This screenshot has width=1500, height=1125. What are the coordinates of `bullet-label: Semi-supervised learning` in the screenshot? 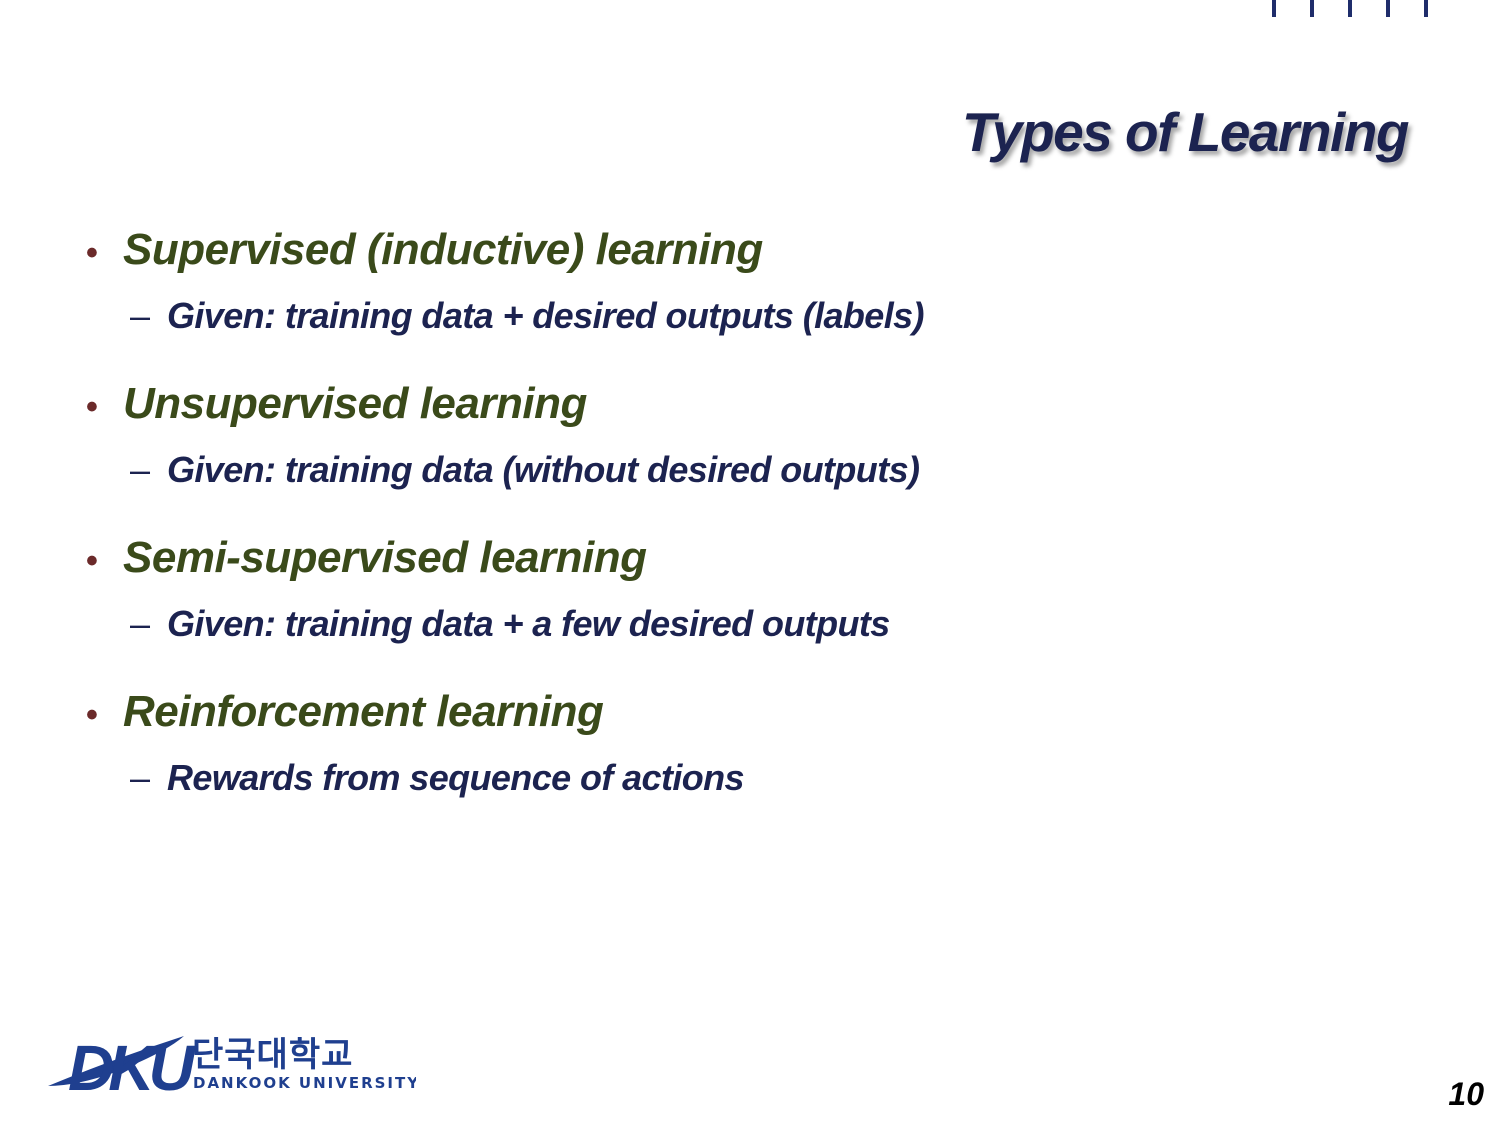 It's located at (385, 557).